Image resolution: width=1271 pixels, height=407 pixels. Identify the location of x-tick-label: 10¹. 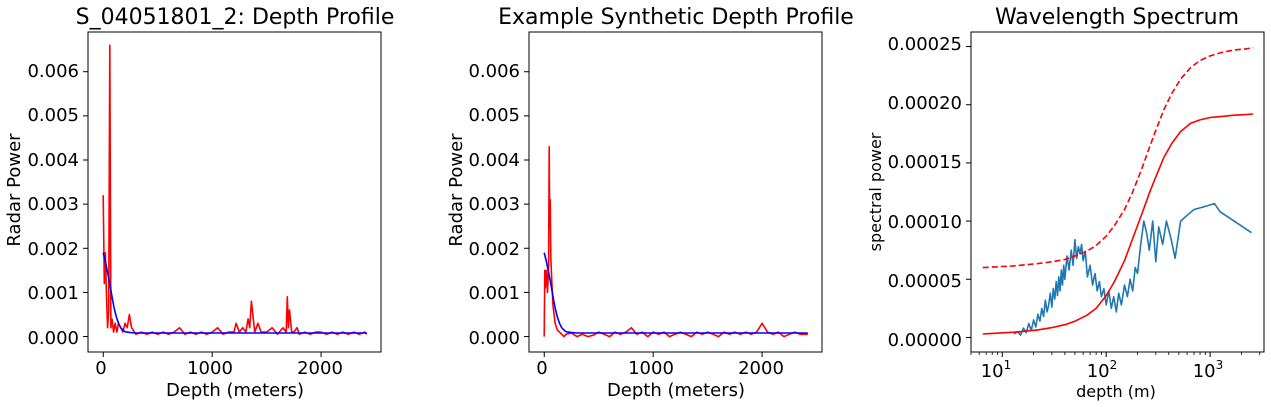
(996, 370).